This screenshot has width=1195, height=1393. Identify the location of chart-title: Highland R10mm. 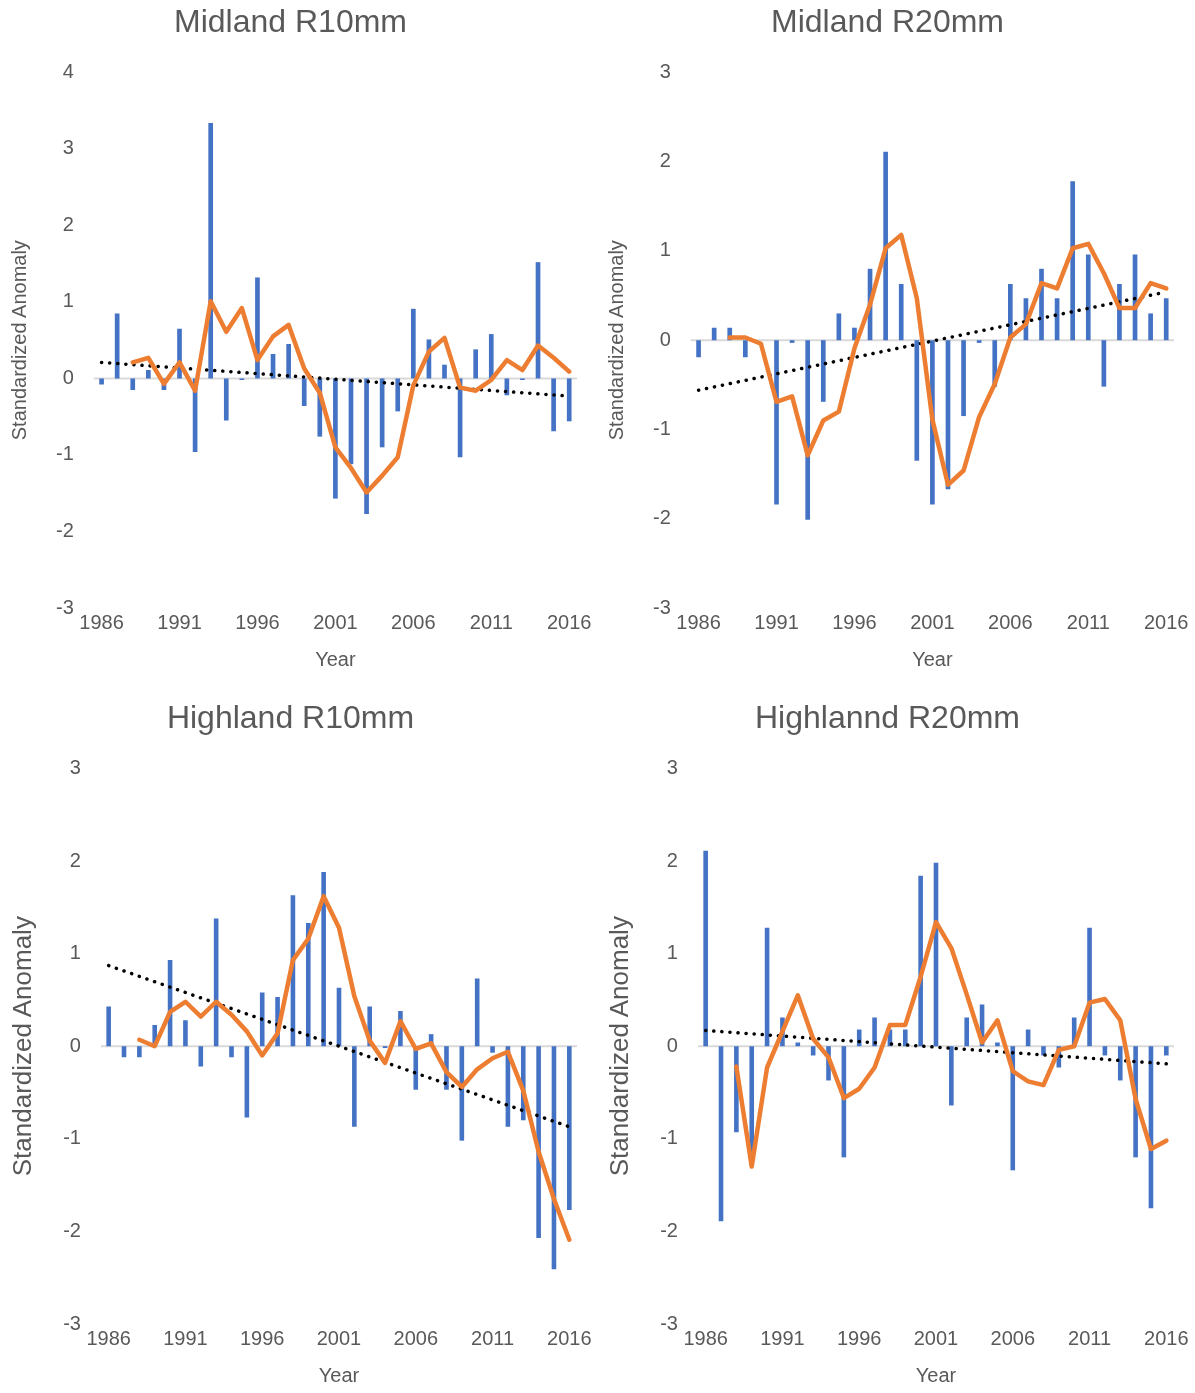
(290, 717).